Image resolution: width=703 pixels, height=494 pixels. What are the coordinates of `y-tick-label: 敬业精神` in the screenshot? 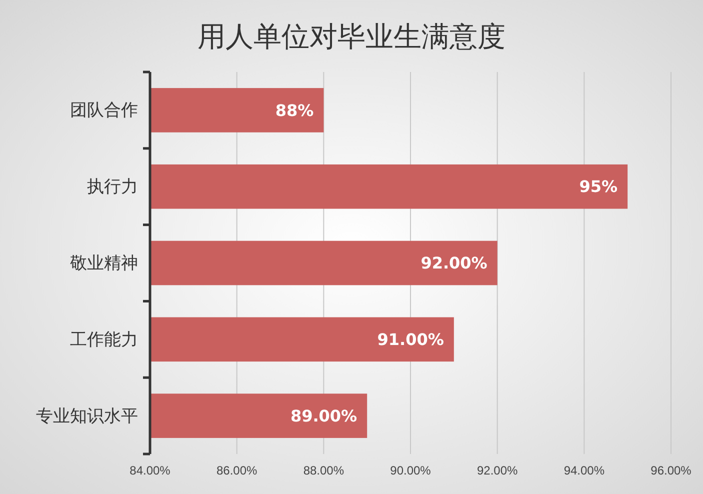 It's located at (104, 262).